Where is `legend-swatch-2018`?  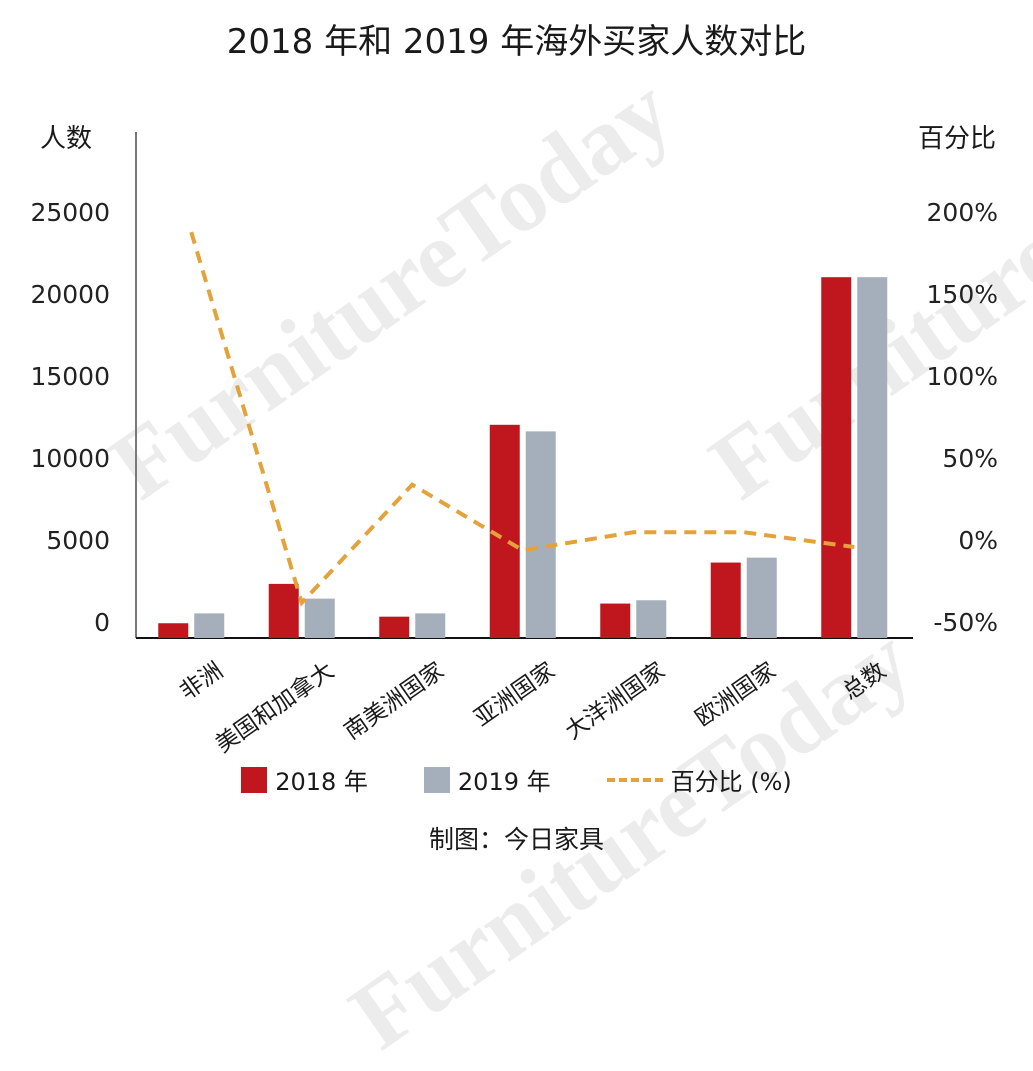 legend-swatch-2018 is located at coordinates (254, 779).